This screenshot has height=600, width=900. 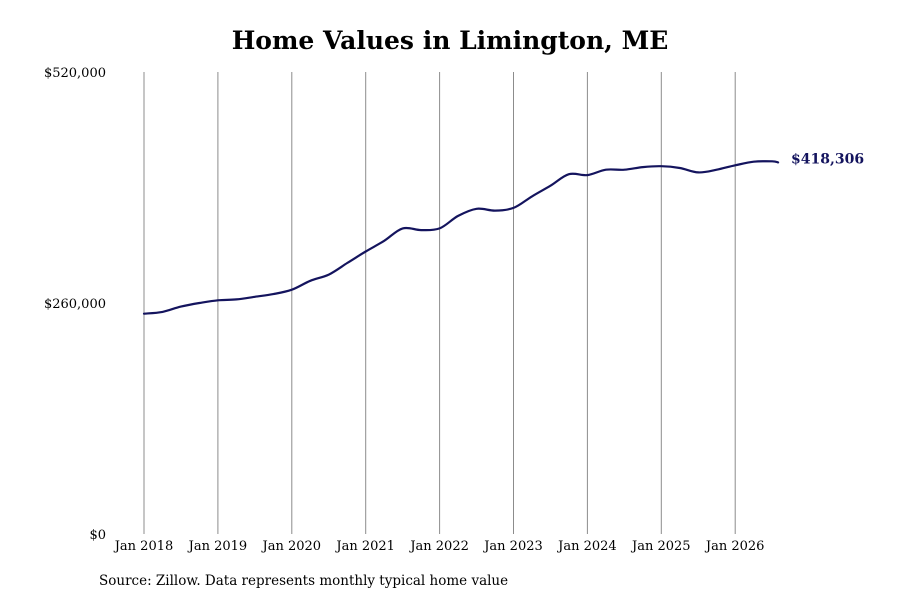 What do you see at coordinates (97, 535) in the screenshot?
I see `y-tick-label: $0` at bounding box center [97, 535].